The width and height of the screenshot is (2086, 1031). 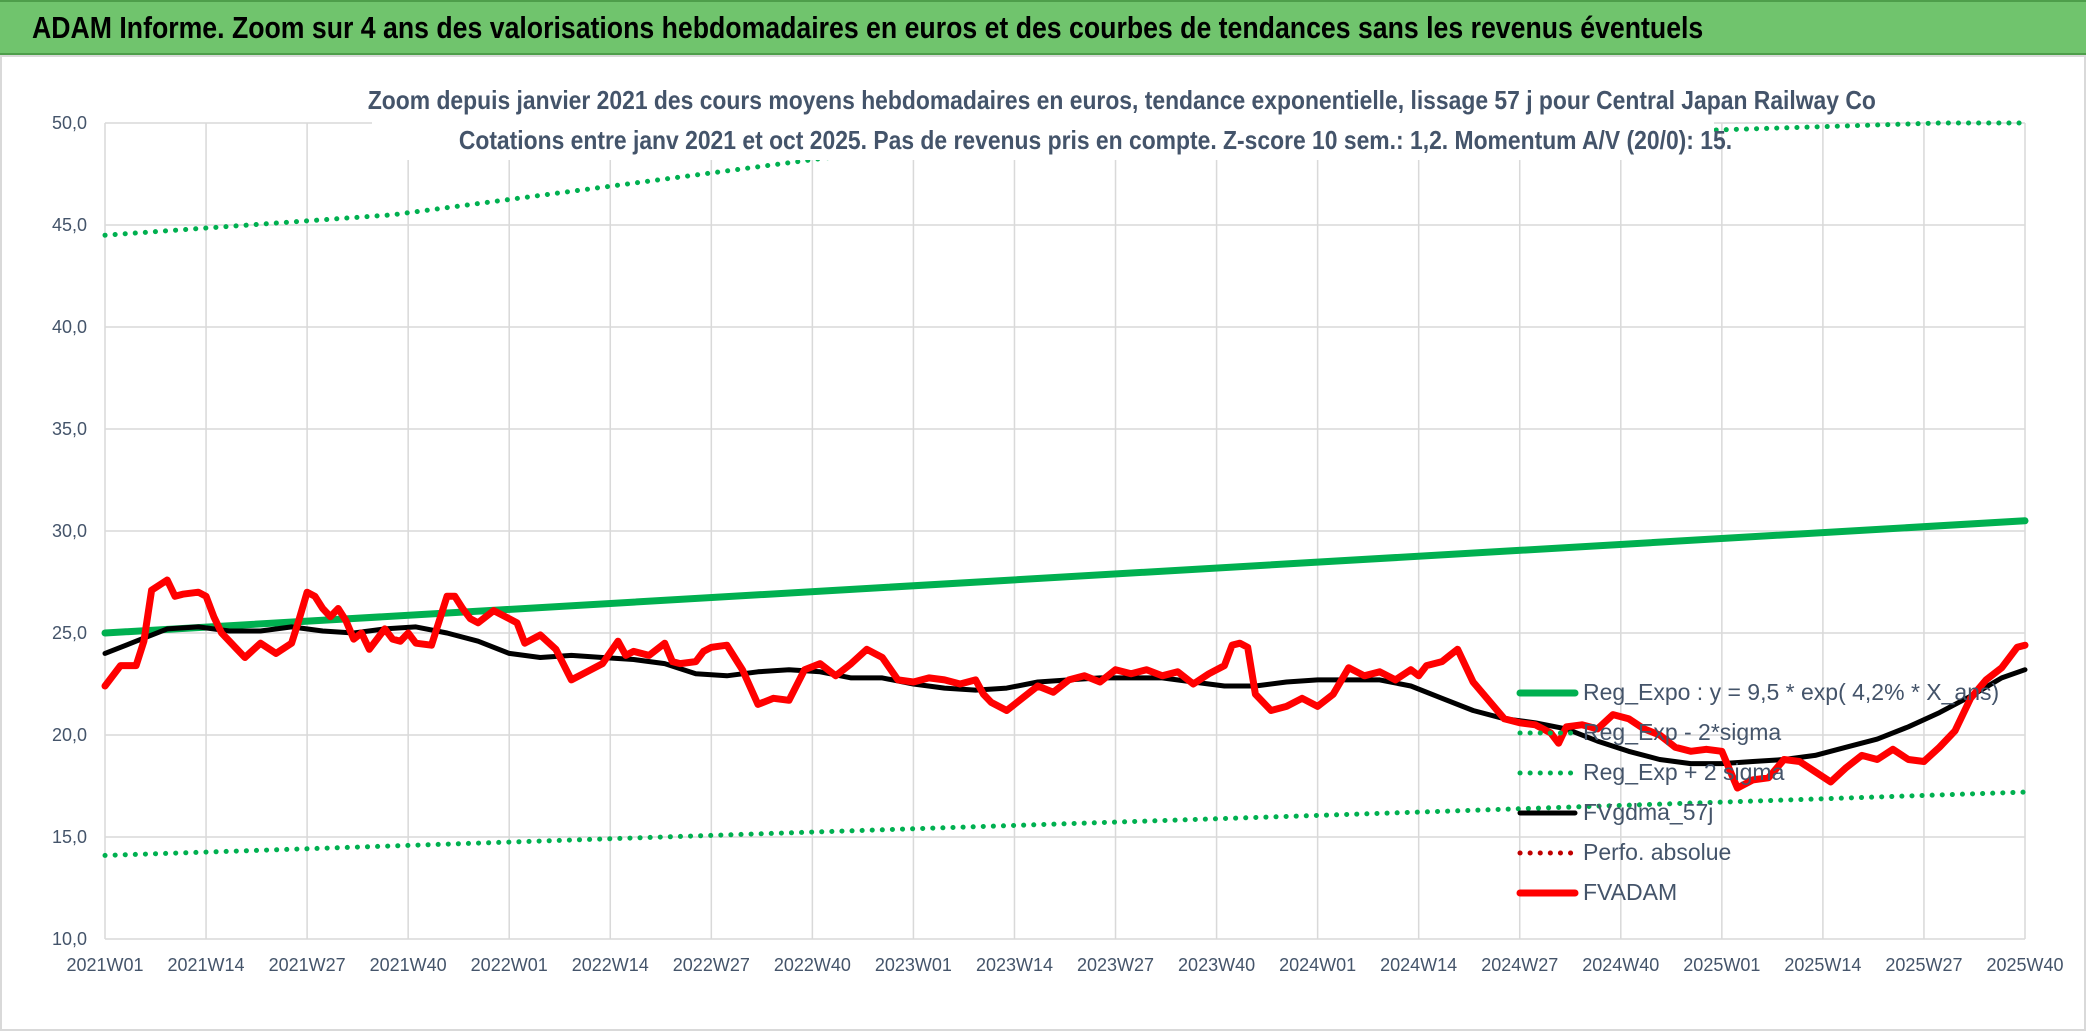 I want to click on x-tick-label: 2021W40, so click(x=408, y=965).